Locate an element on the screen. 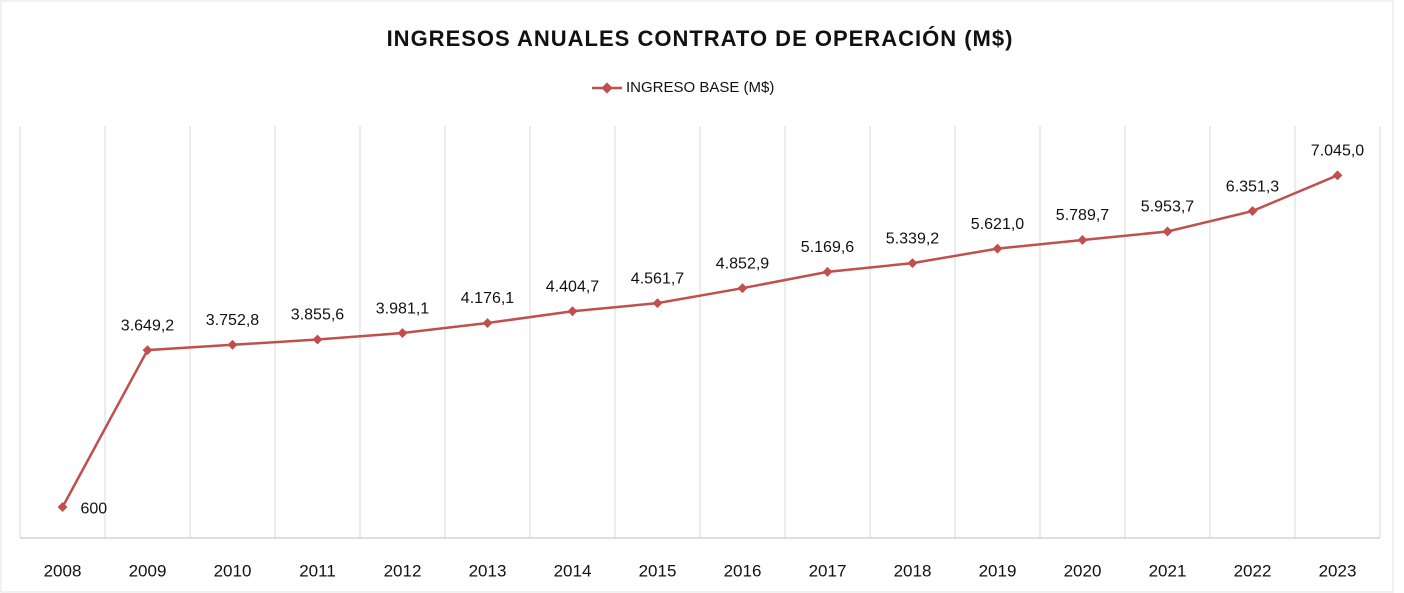 The height and width of the screenshot is (593, 1404). x-tick-label: 2023 is located at coordinates (1338, 570).